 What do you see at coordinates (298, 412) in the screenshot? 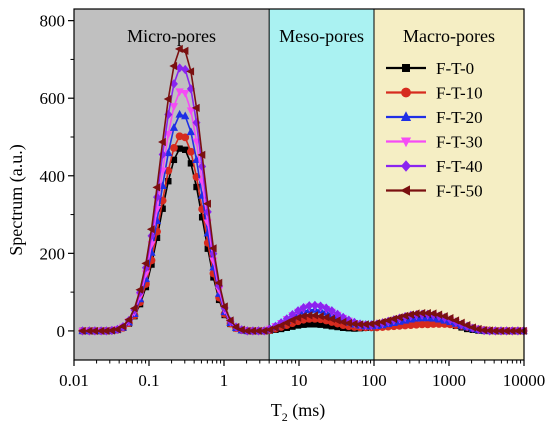
I see `x-axis-title: T2 (ms)` at bounding box center [298, 412].